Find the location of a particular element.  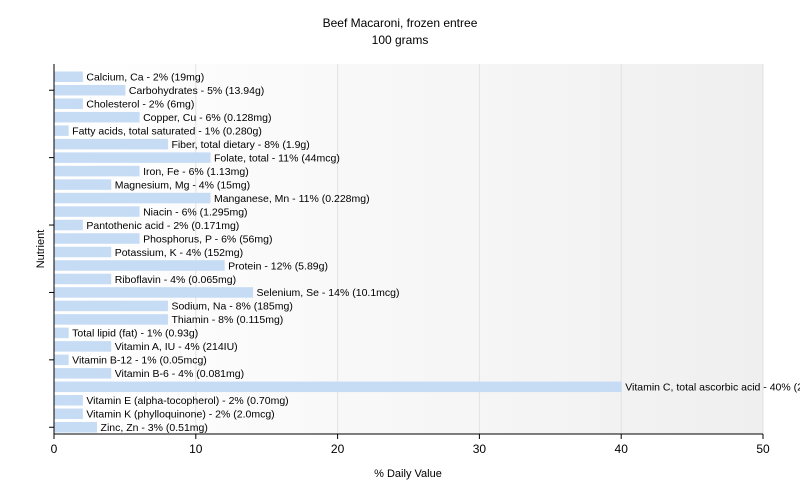

bar-label: Total lipid (fat) - 1% (0.93g) is located at coordinates (135, 334).